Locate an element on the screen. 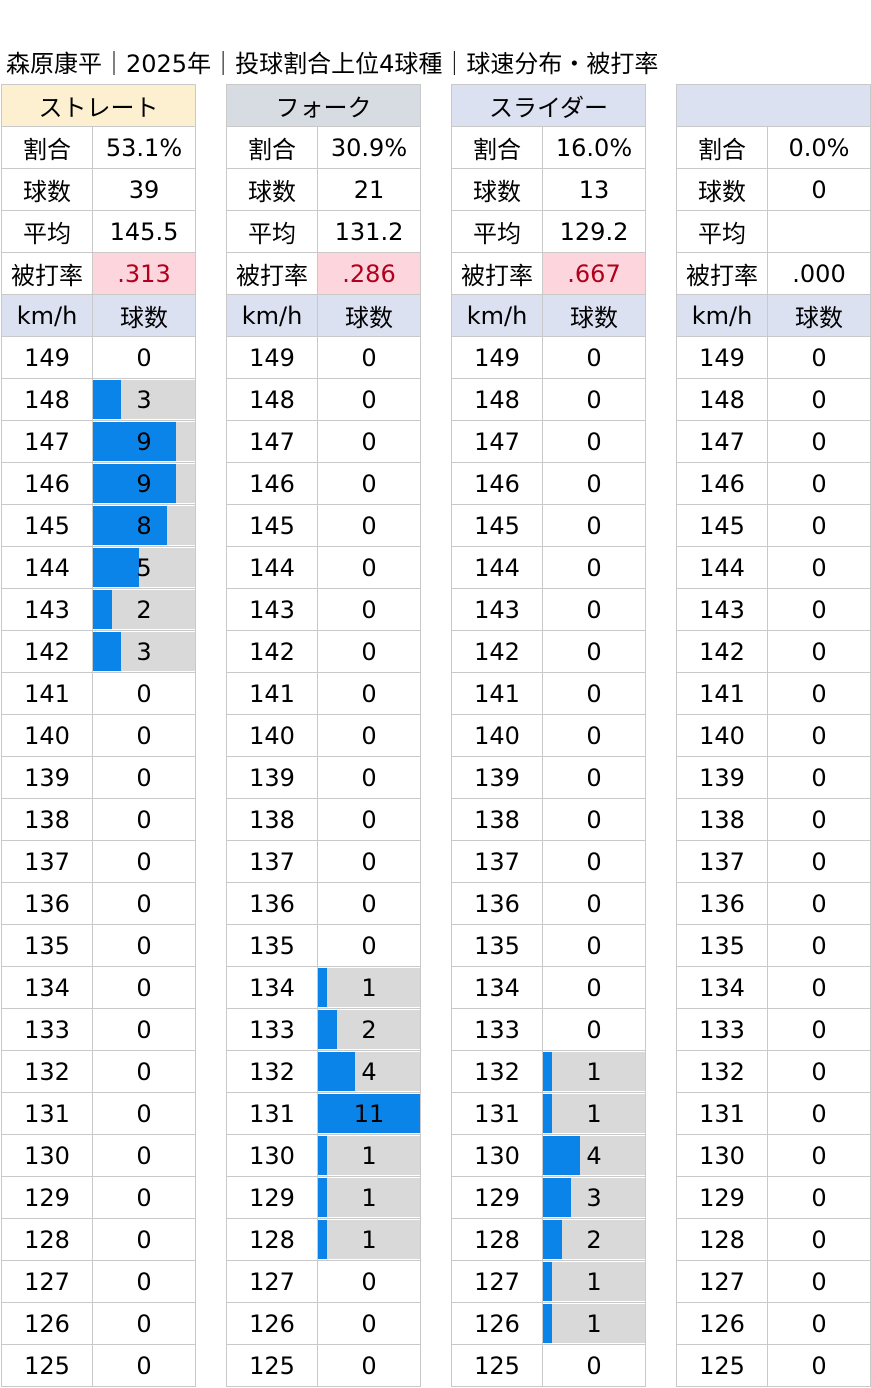 The height and width of the screenshot is (1388, 871). data-label: 5 is located at coordinates (144, 567).